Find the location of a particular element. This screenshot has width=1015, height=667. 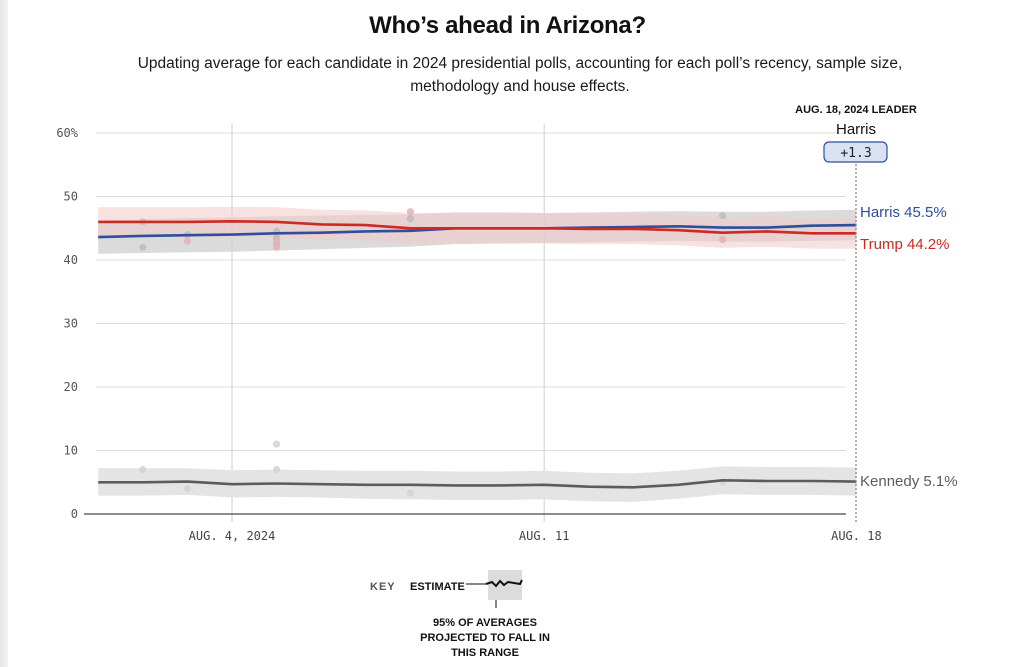

leader-margin-badge is located at coordinates (855, 152).